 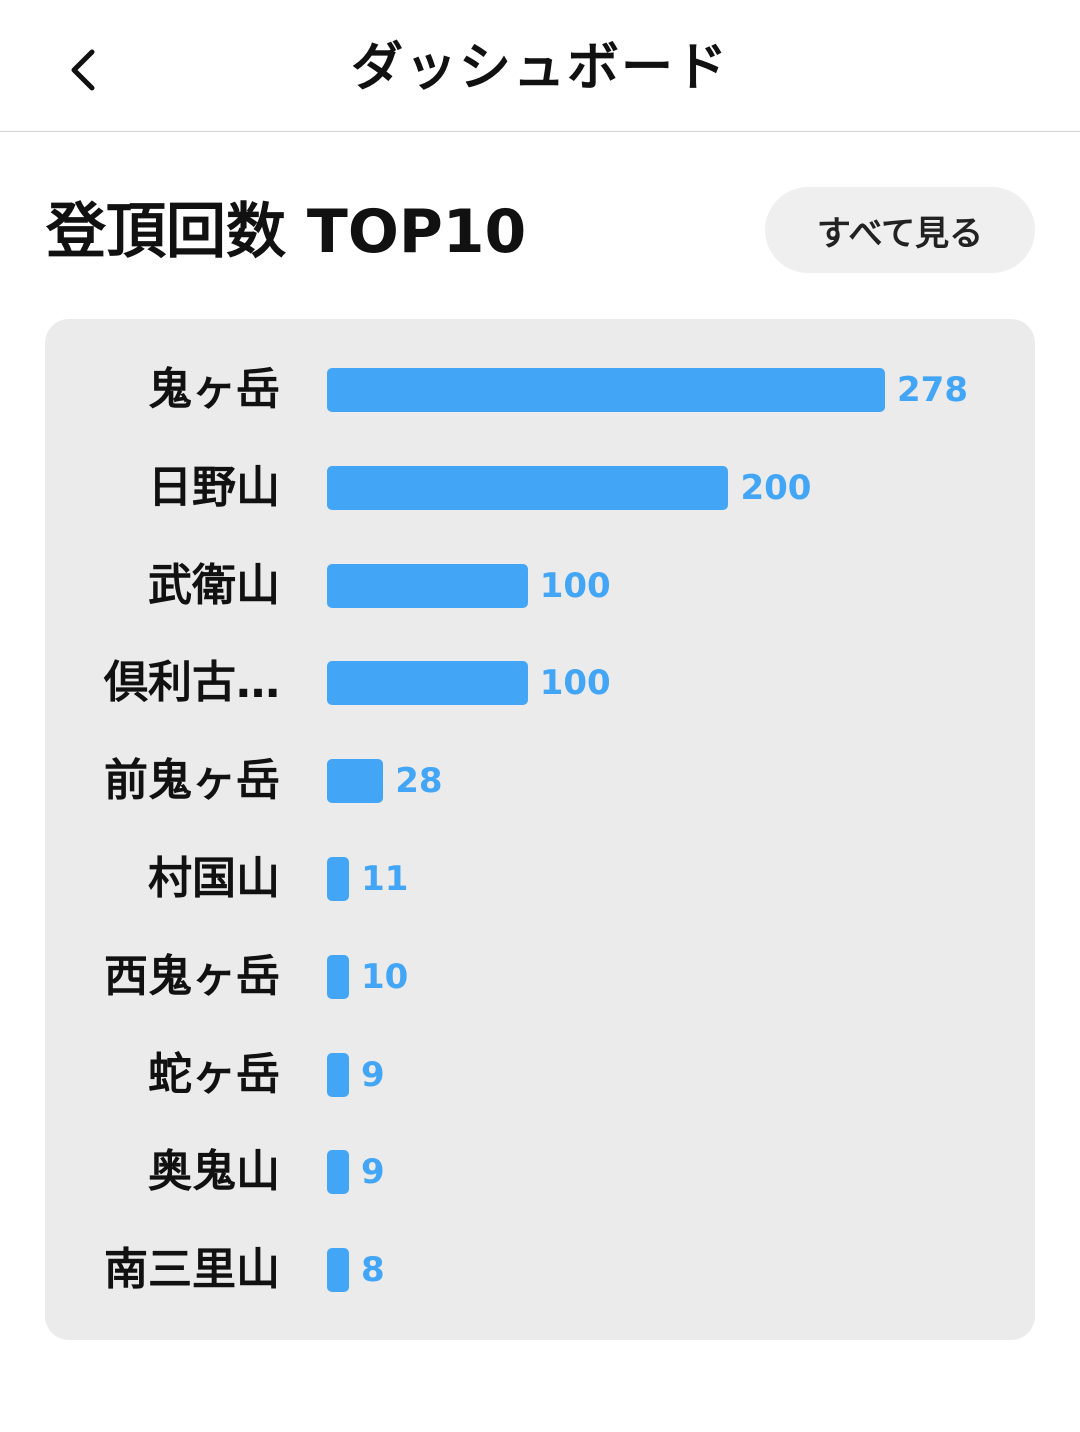 I want to click on see-all-button: すべて見る, so click(x=900, y=230).